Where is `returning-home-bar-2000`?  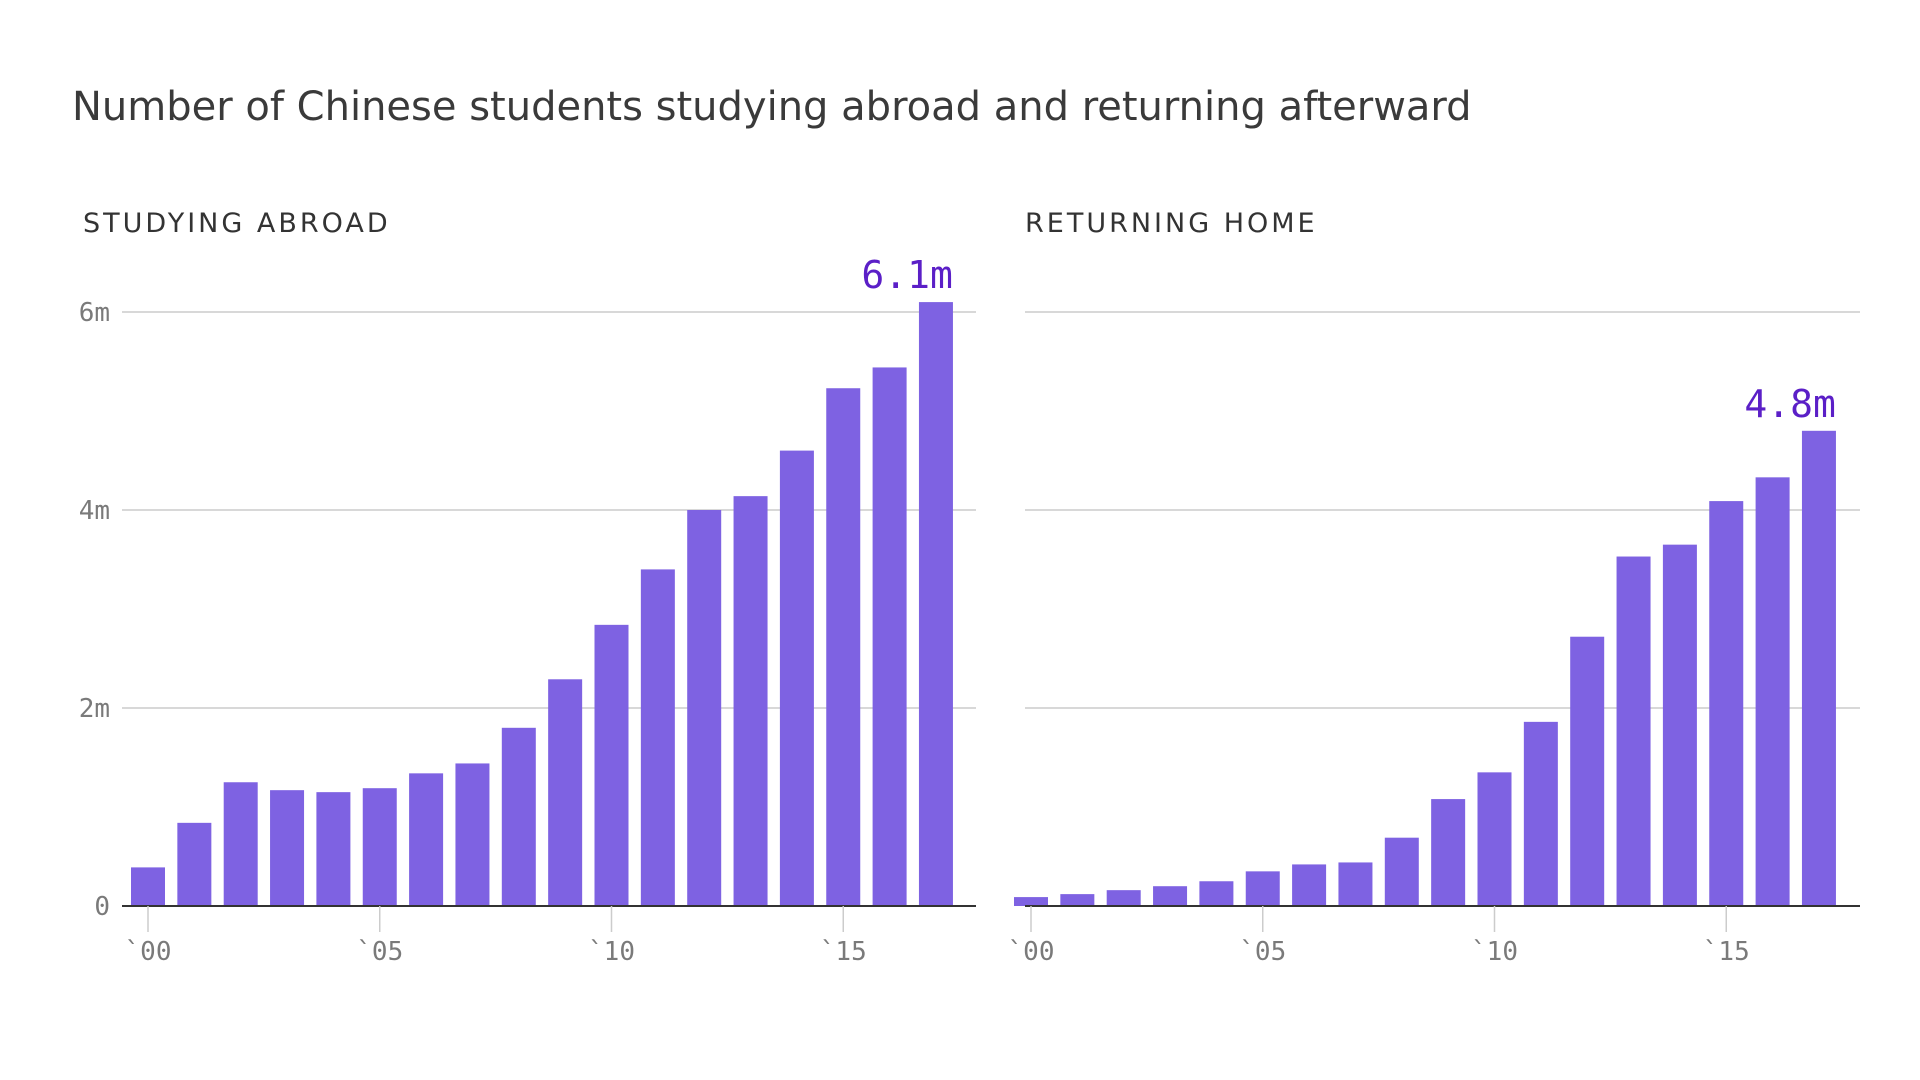
returning-home-bar-2000 is located at coordinates (1031, 901).